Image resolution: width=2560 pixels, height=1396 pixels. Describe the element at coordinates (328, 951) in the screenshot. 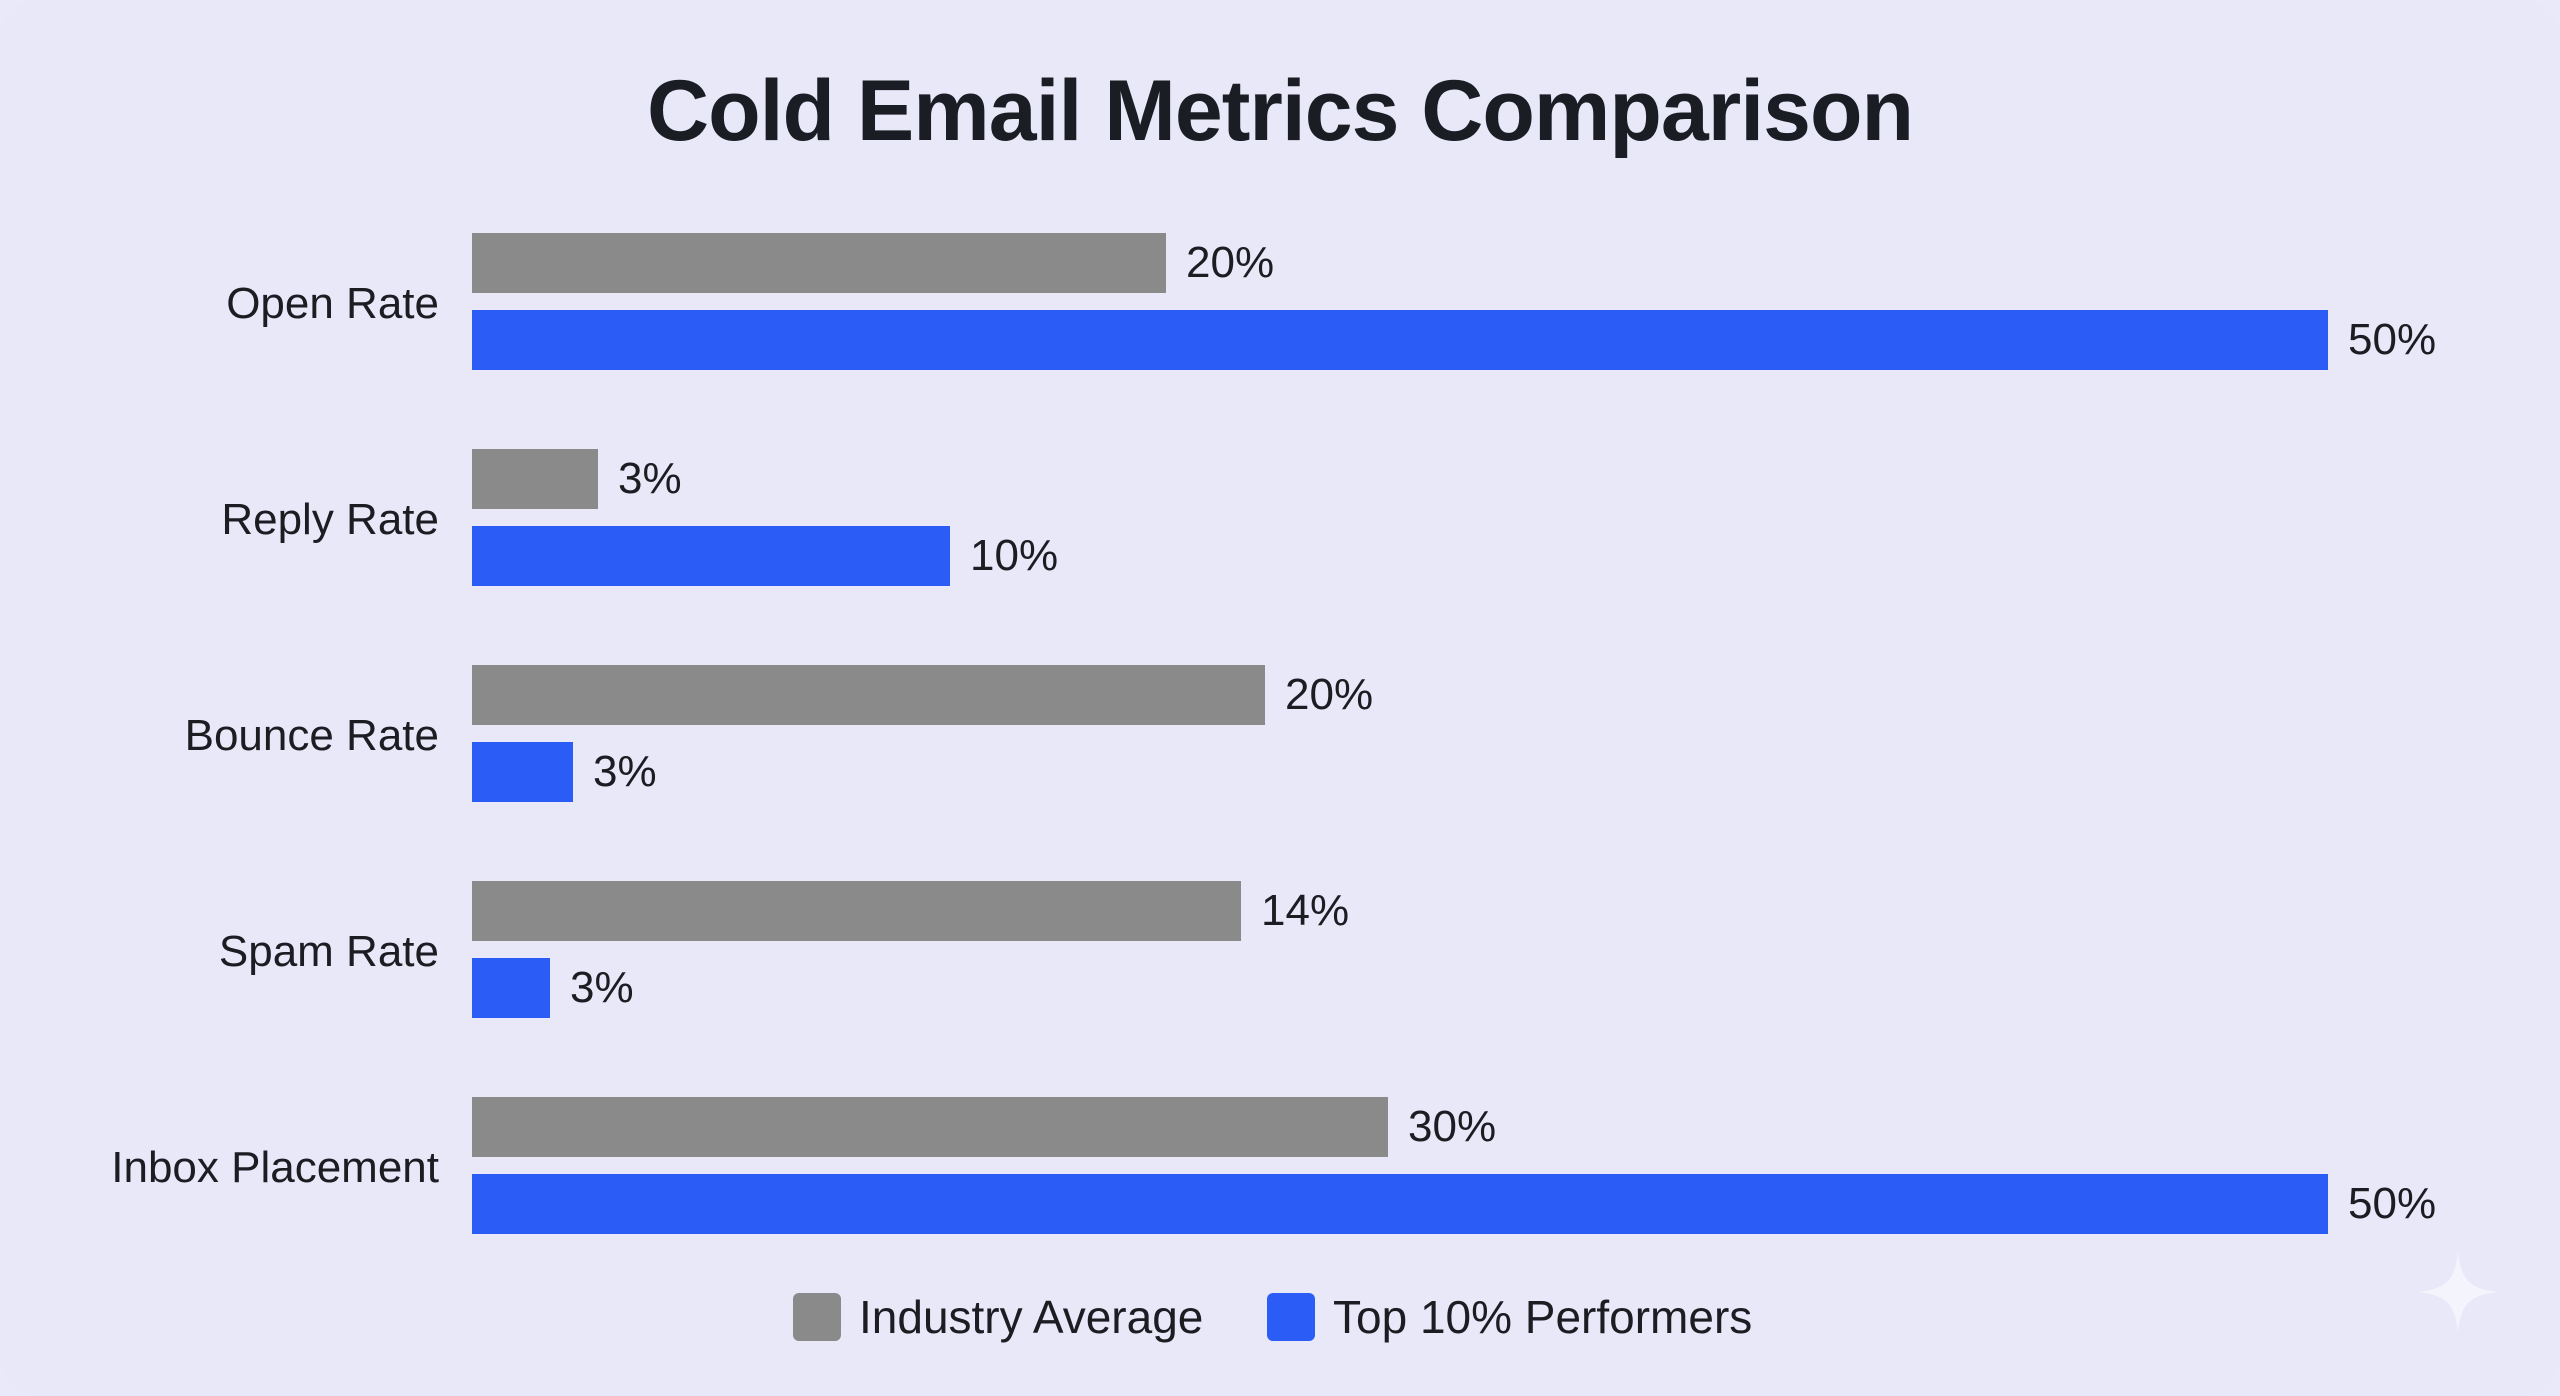

I see `category-label: Spam Rate` at that location.